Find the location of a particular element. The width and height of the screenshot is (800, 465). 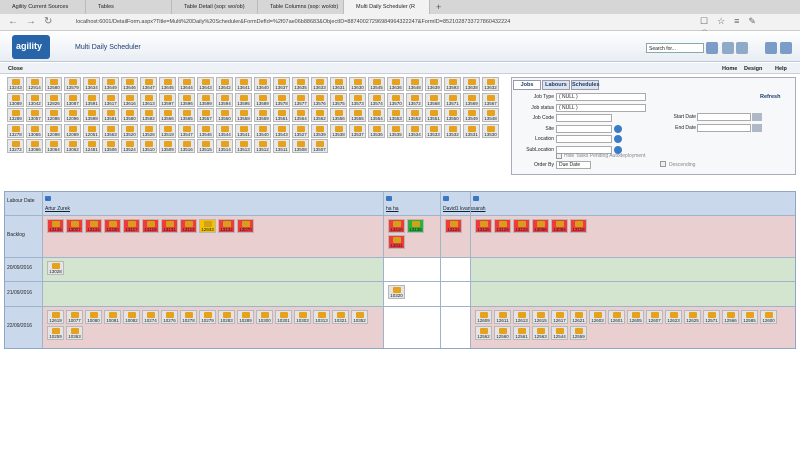

job-number: 13538 is located at coordinates (338, 134).